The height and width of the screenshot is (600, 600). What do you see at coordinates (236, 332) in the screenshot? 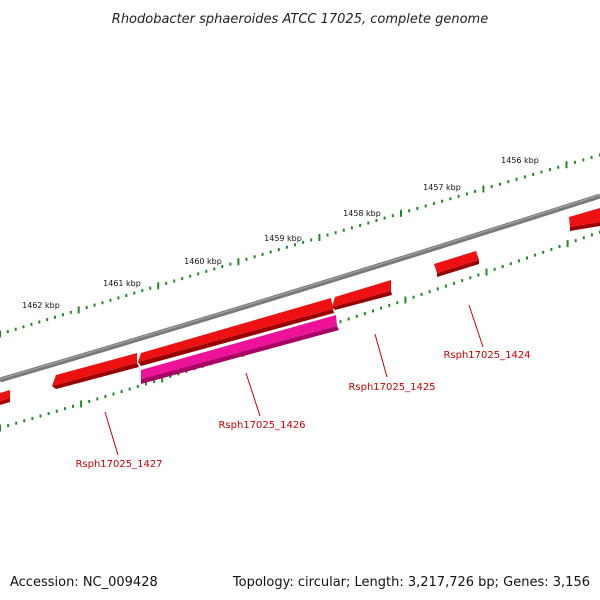
I see `gene-bar-1426-upper` at bounding box center [236, 332].